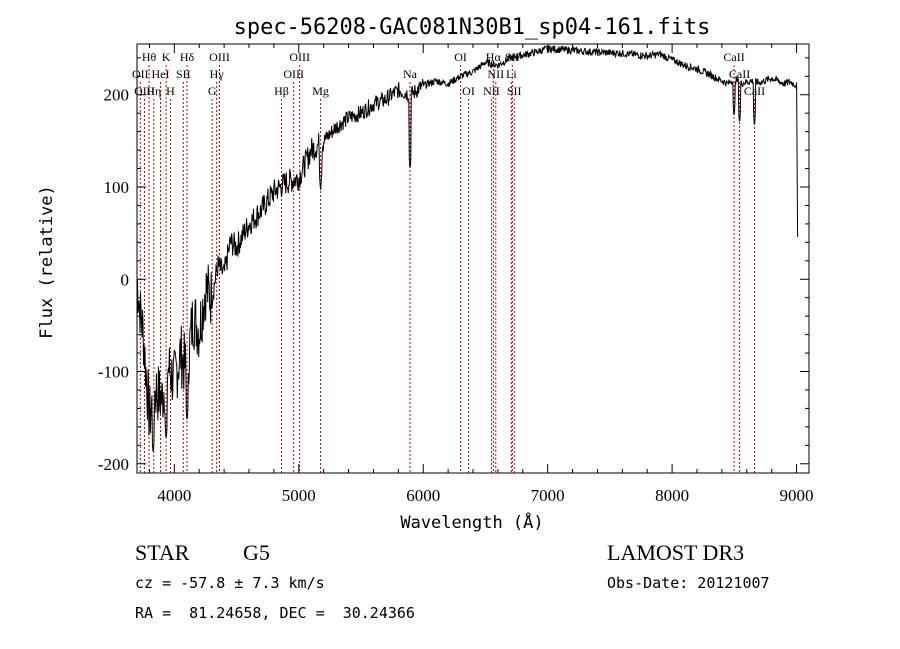 The width and height of the screenshot is (900, 649). Describe the element at coordinates (217, 74) in the screenshot. I see `line-marker-label: Hγ` at that location.